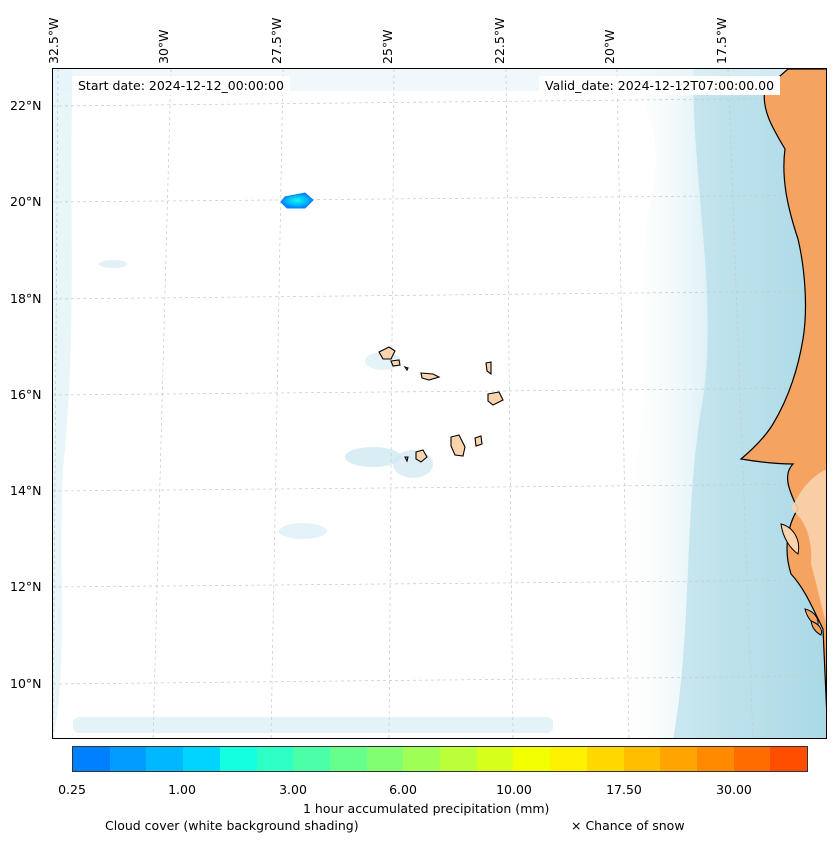  Describe the element at coordinates (514, 789) in the screenshot. I see `colorbar-tick-10-00: 10.00` at that location.